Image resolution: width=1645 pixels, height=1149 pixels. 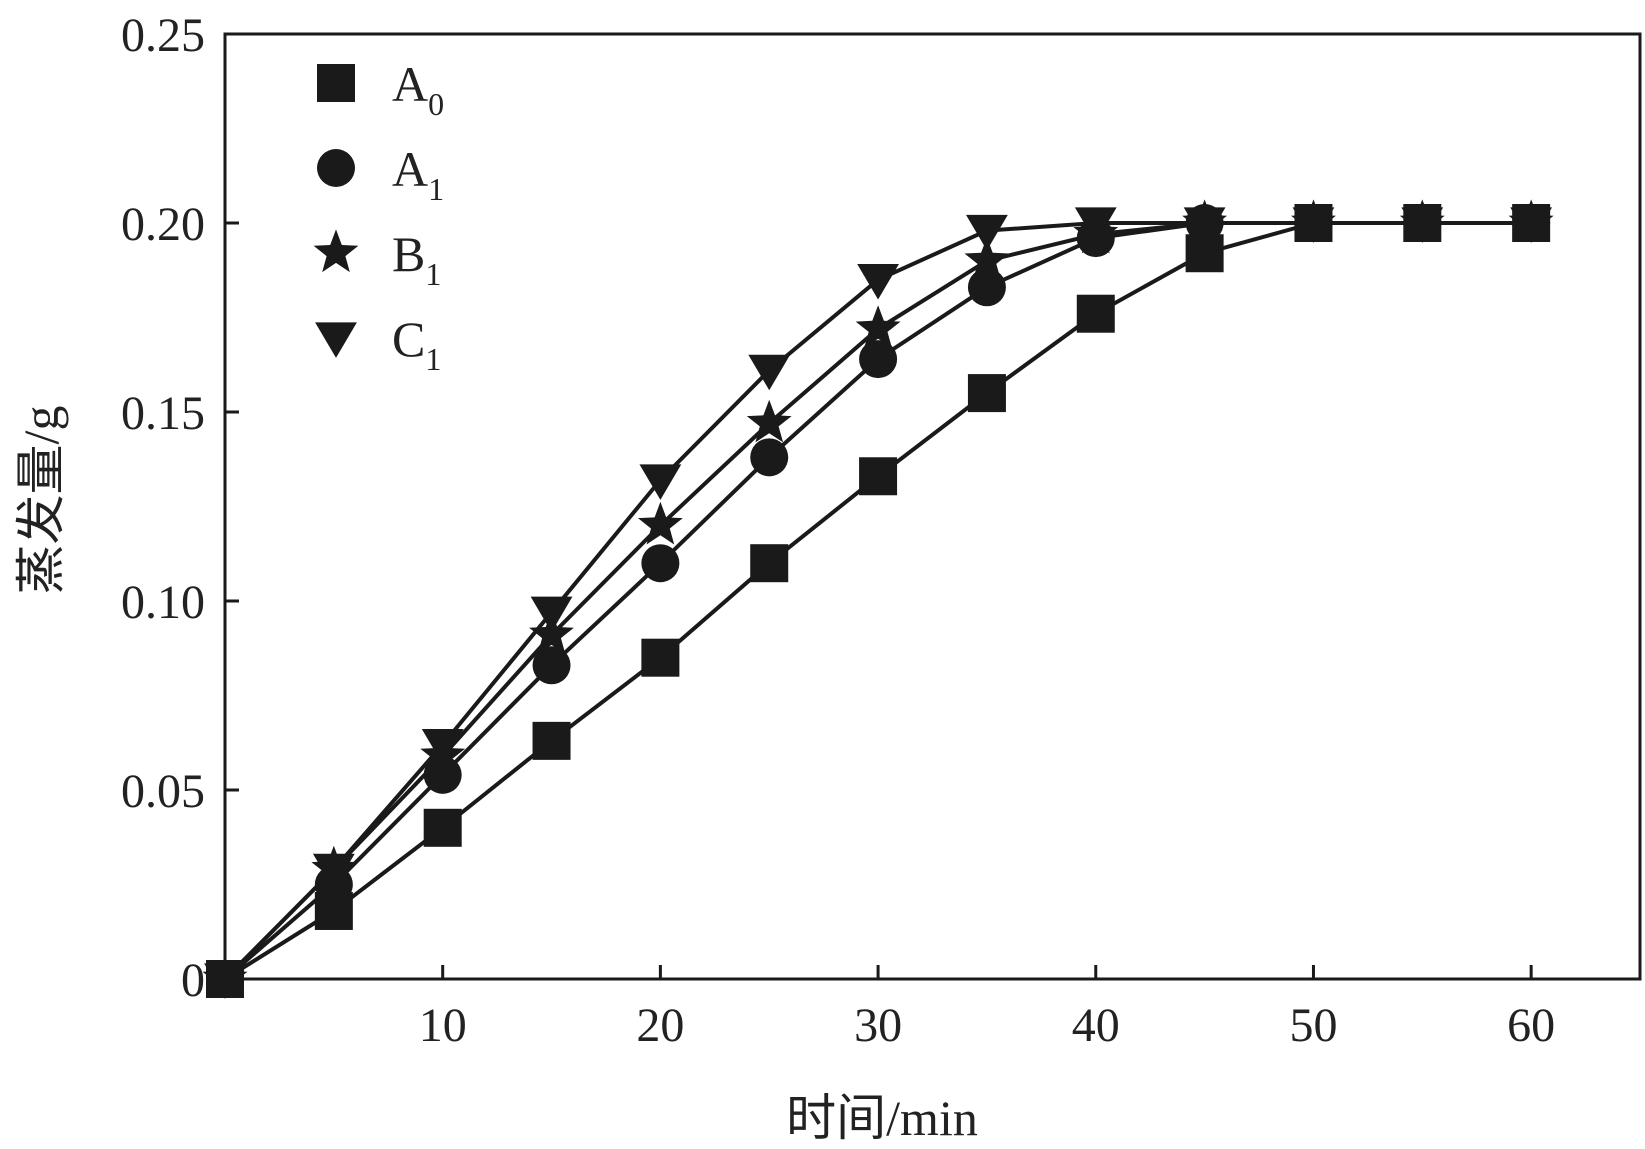 What do you see at coordinates (336, 340) in the screenshot?
I see `legend-marker-c1` at bounding box center [336, 340].